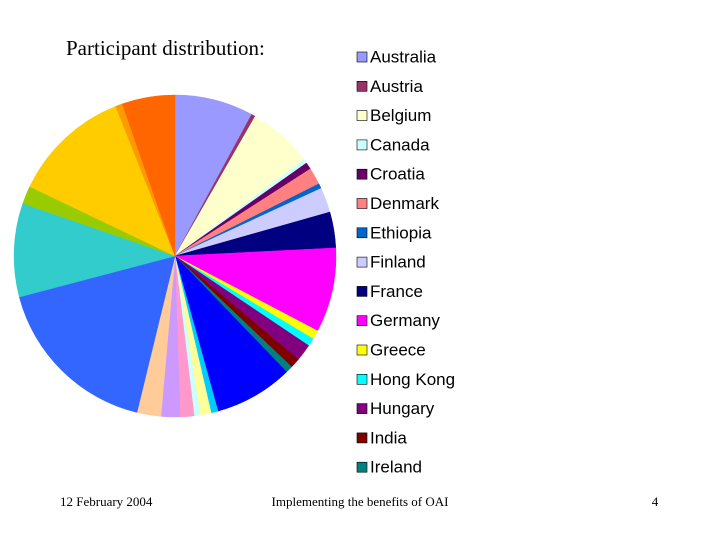 The image size is (720, 540). Describe the element at coordinates (106, 501) in the screenshot. I see `footer-date: 12 February 2004` at that location.